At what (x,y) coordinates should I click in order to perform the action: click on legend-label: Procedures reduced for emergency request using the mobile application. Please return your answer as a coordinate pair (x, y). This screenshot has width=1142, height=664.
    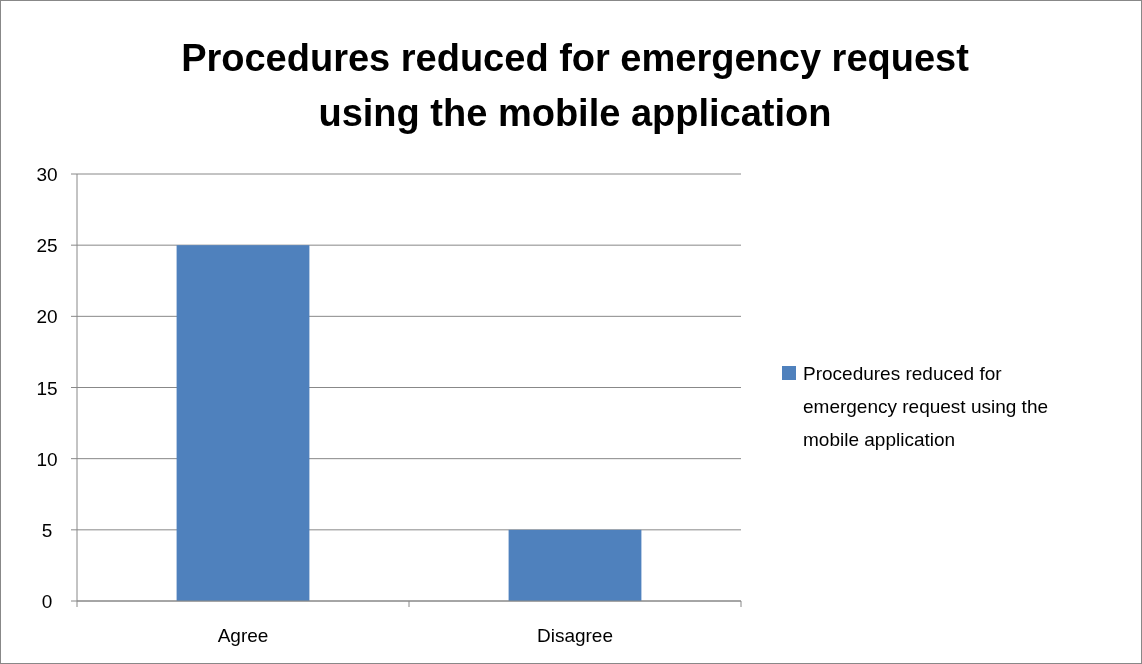
    Looking at the image, I should click on (926, 406).